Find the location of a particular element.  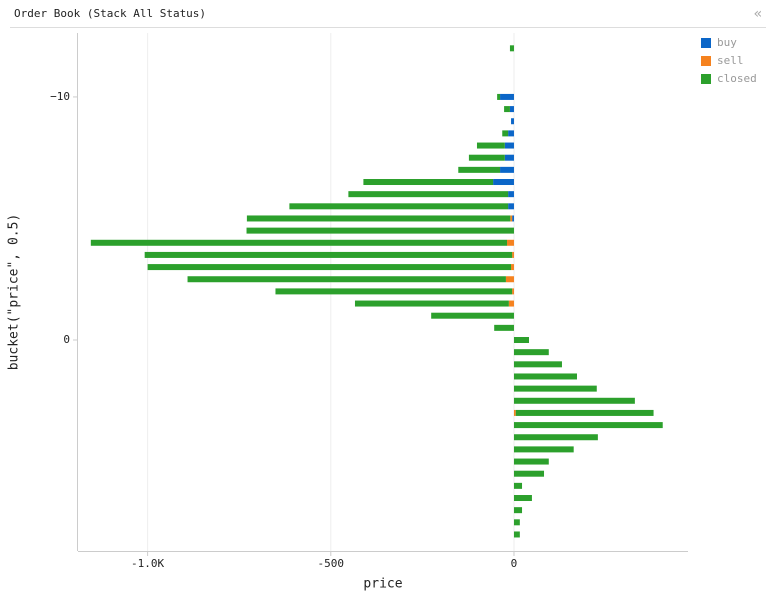

x-tick-label: -1.0K is located at coordinates (147, 563).